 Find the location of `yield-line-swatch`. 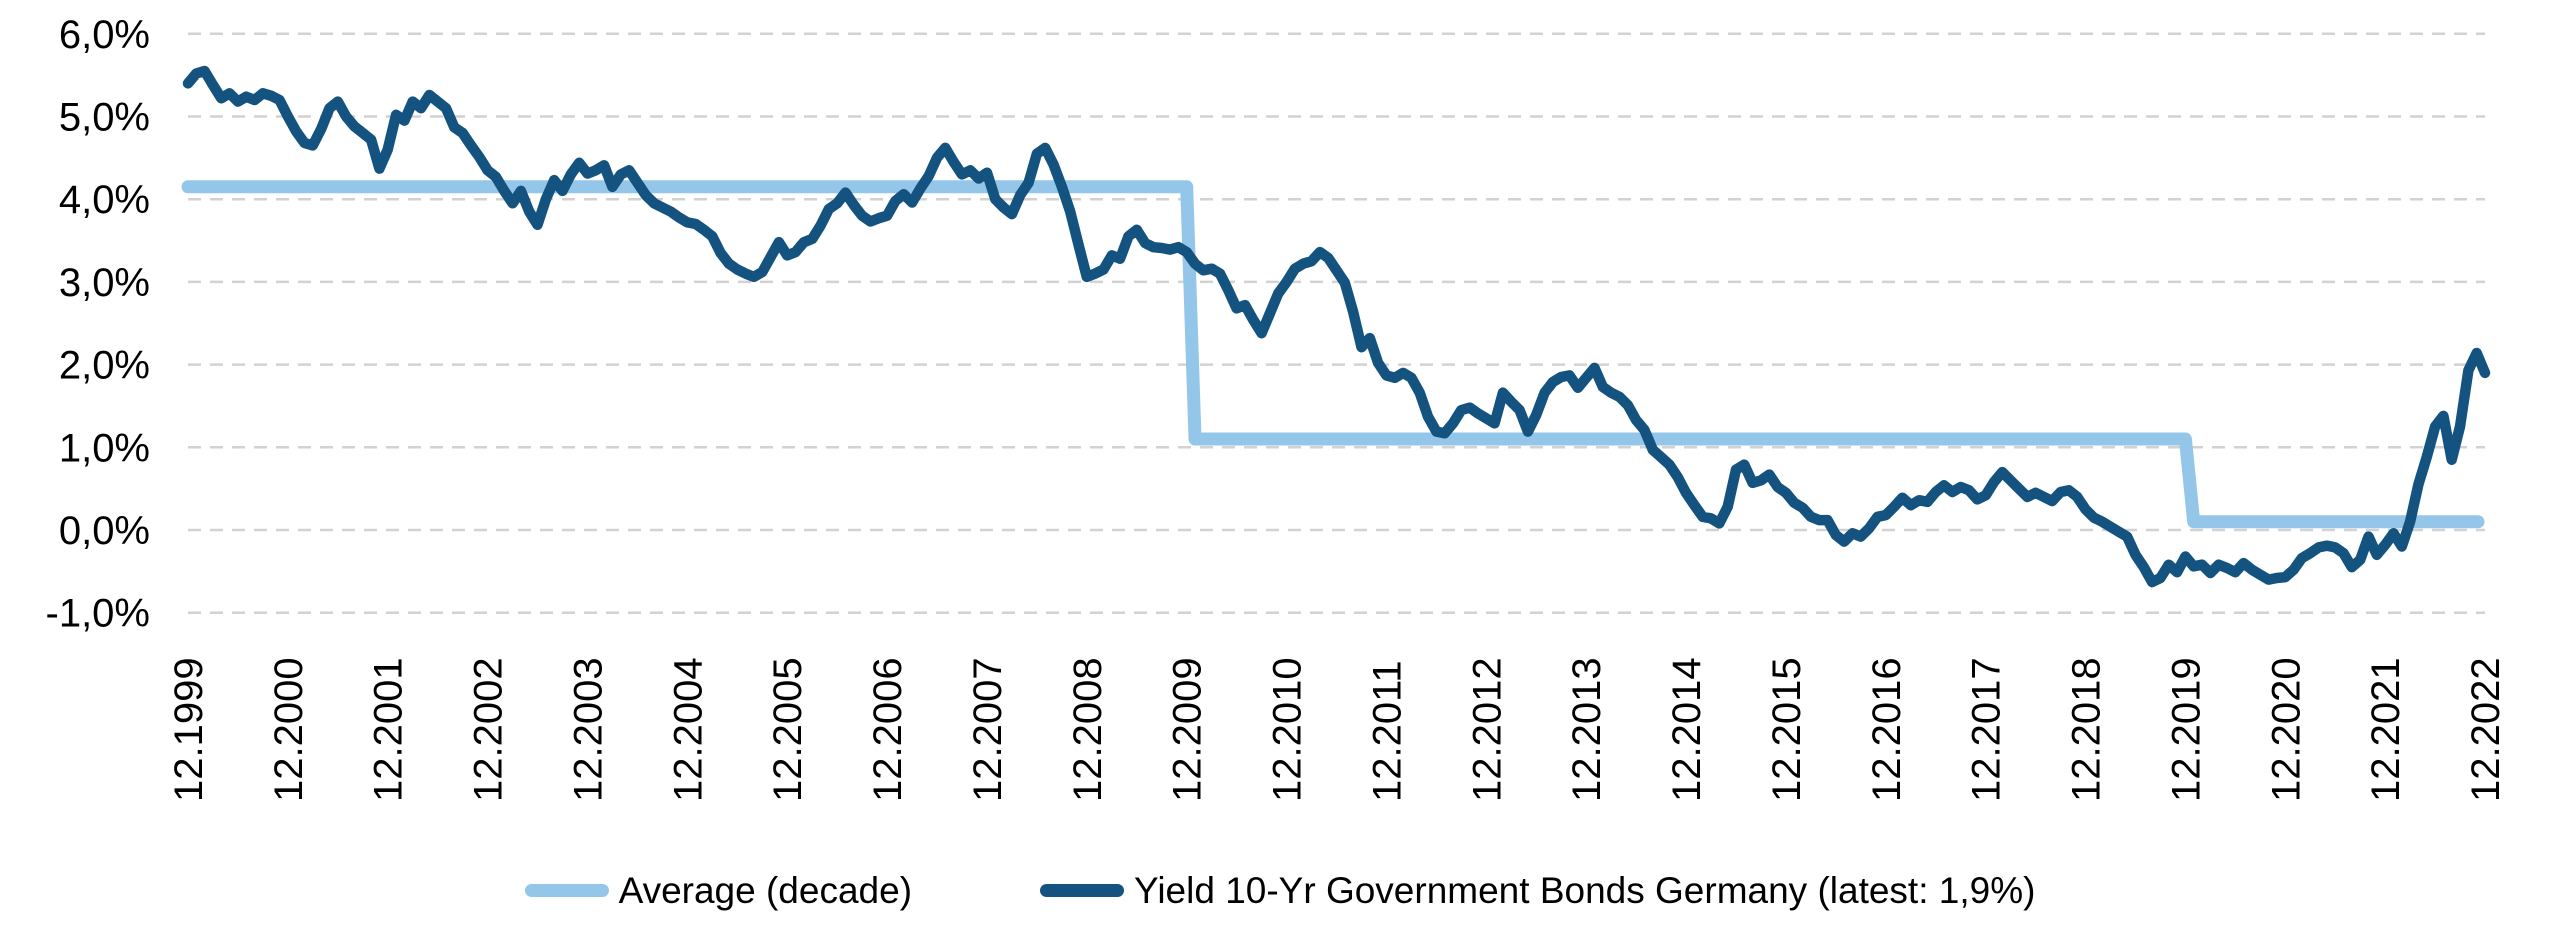

yield-line-swatch is located at coordinates (1082, 890).